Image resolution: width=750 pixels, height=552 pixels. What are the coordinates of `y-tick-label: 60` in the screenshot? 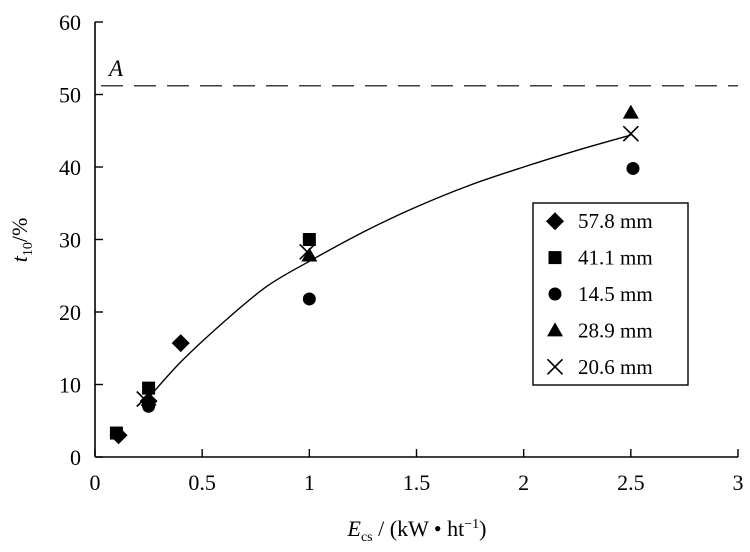 It's located at (70, 22).